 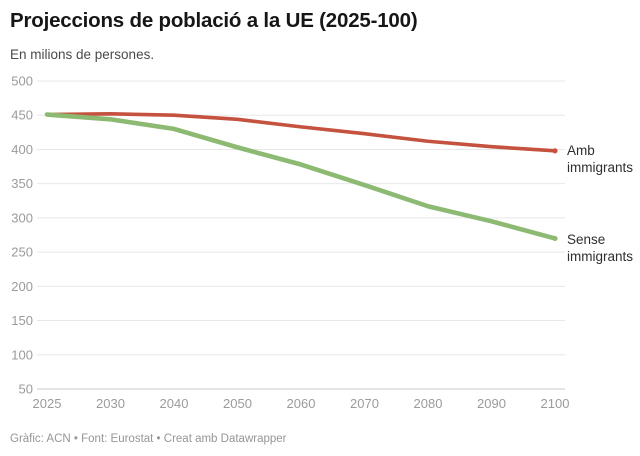 What do you see at coordinates (26, 389) in the screenshot?
I see `y-axis-tick-label: 50` at bounding box center [26, 389].